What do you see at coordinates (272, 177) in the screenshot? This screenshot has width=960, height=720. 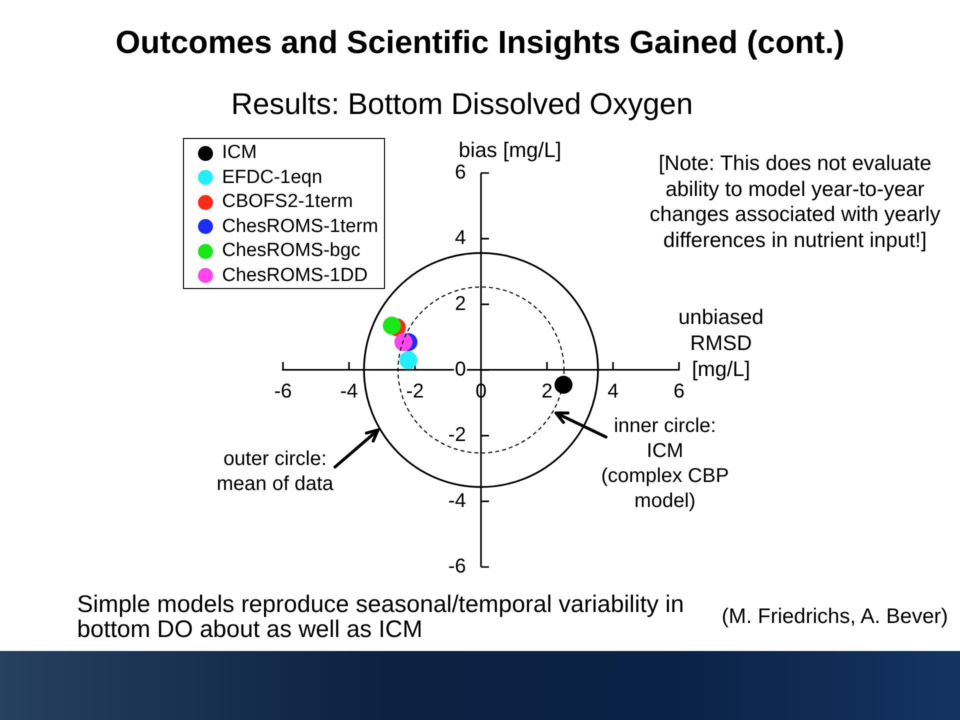 I see `legend-label: EFDC-1eqn` at bounding box center [272, 177].